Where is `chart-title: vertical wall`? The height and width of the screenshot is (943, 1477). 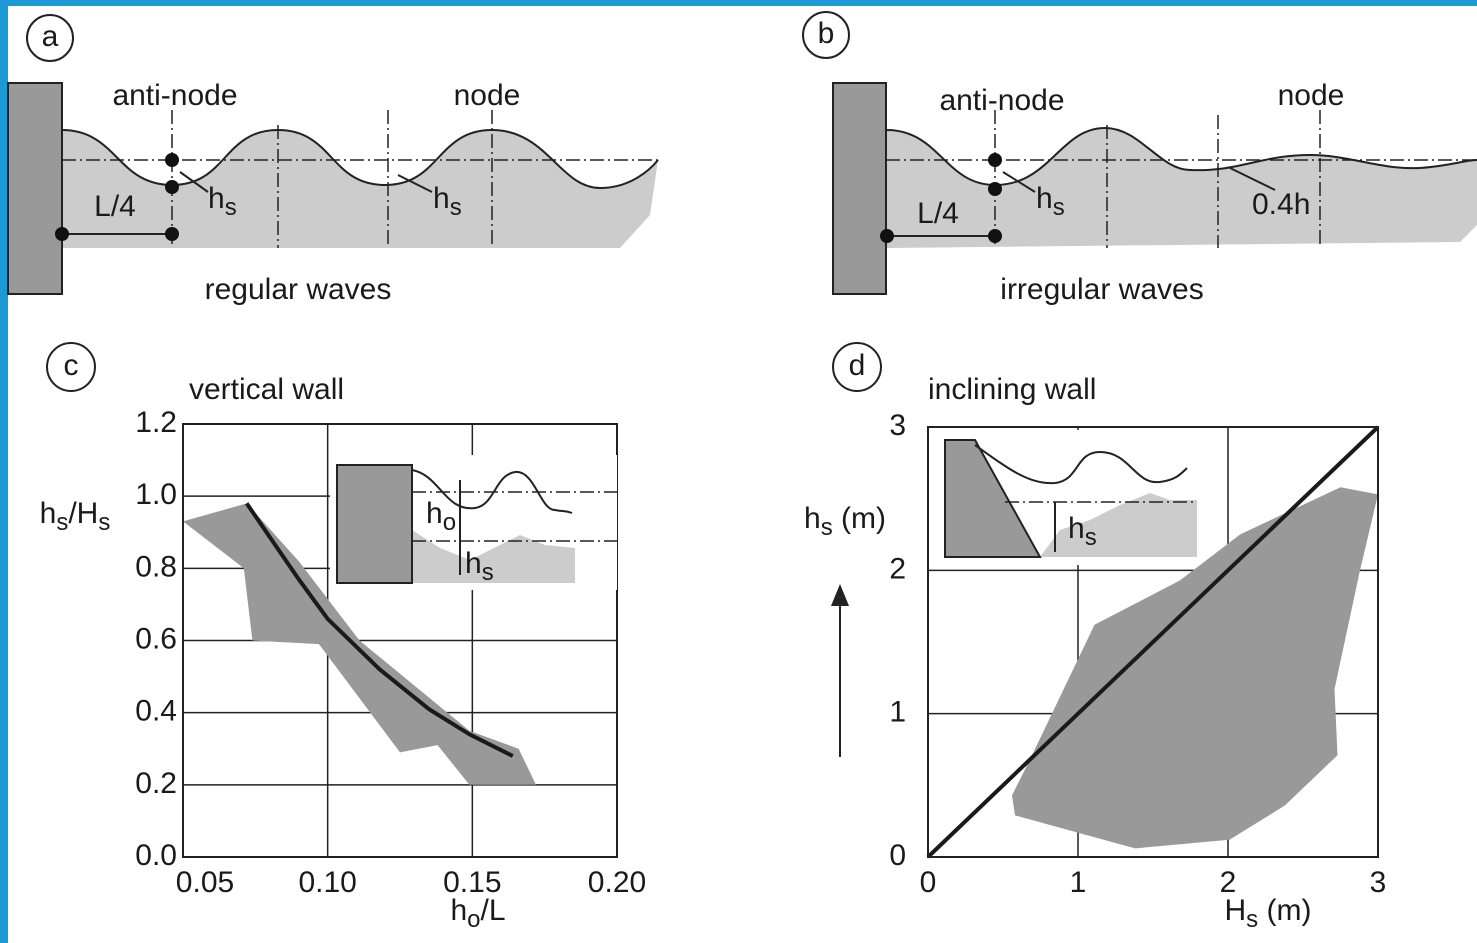 chart-title: vertical wall is located at coordinates (266, 389).